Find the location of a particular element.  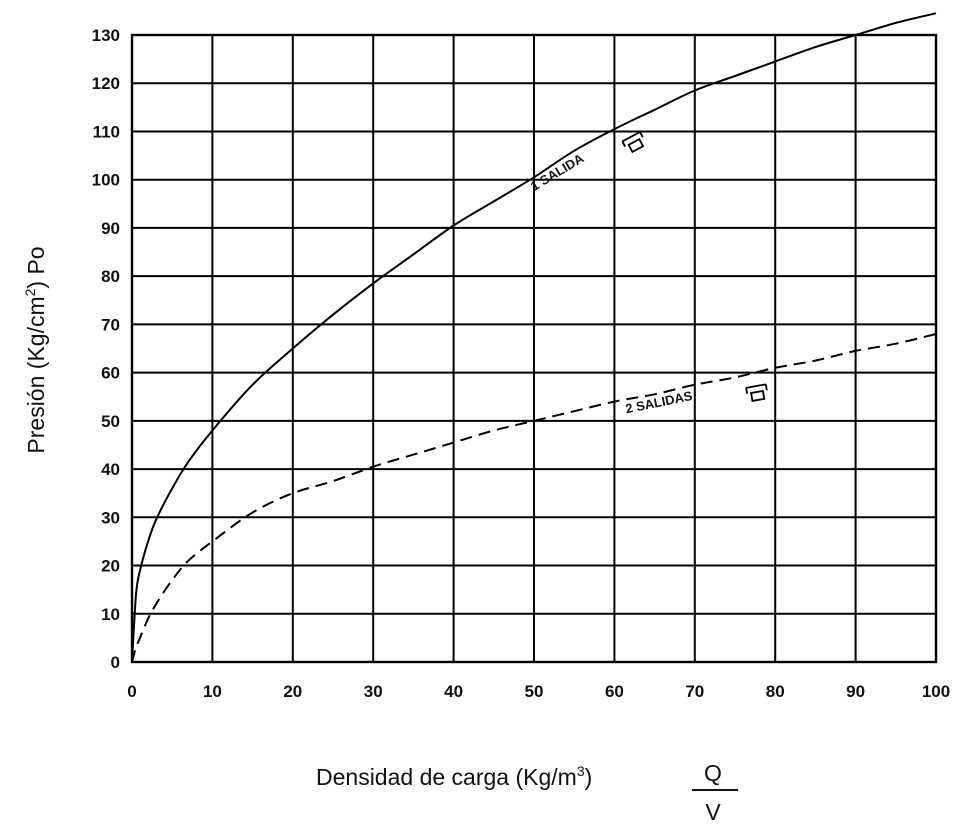

y-axis-unit-sup: 2 is located at coordinates (30, 292).